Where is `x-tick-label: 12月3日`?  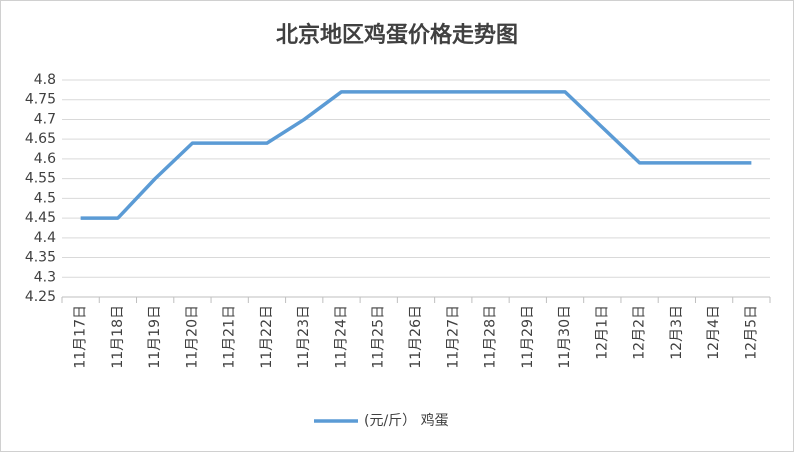 x-tick-label: 12月3日 is located at coordinates (677, 332).